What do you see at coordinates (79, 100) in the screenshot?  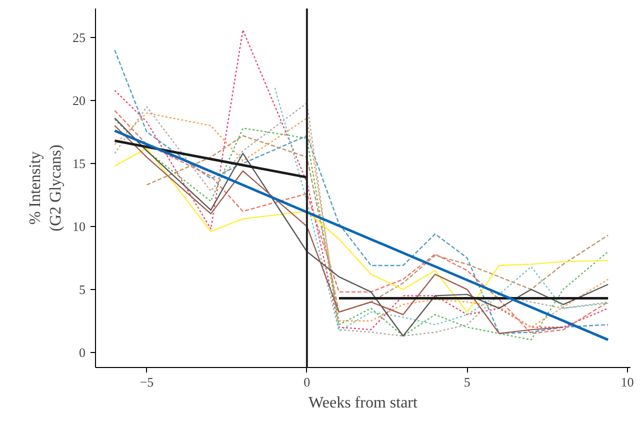 I see `y-tick-label: 20` at bounding box center [79, 100].